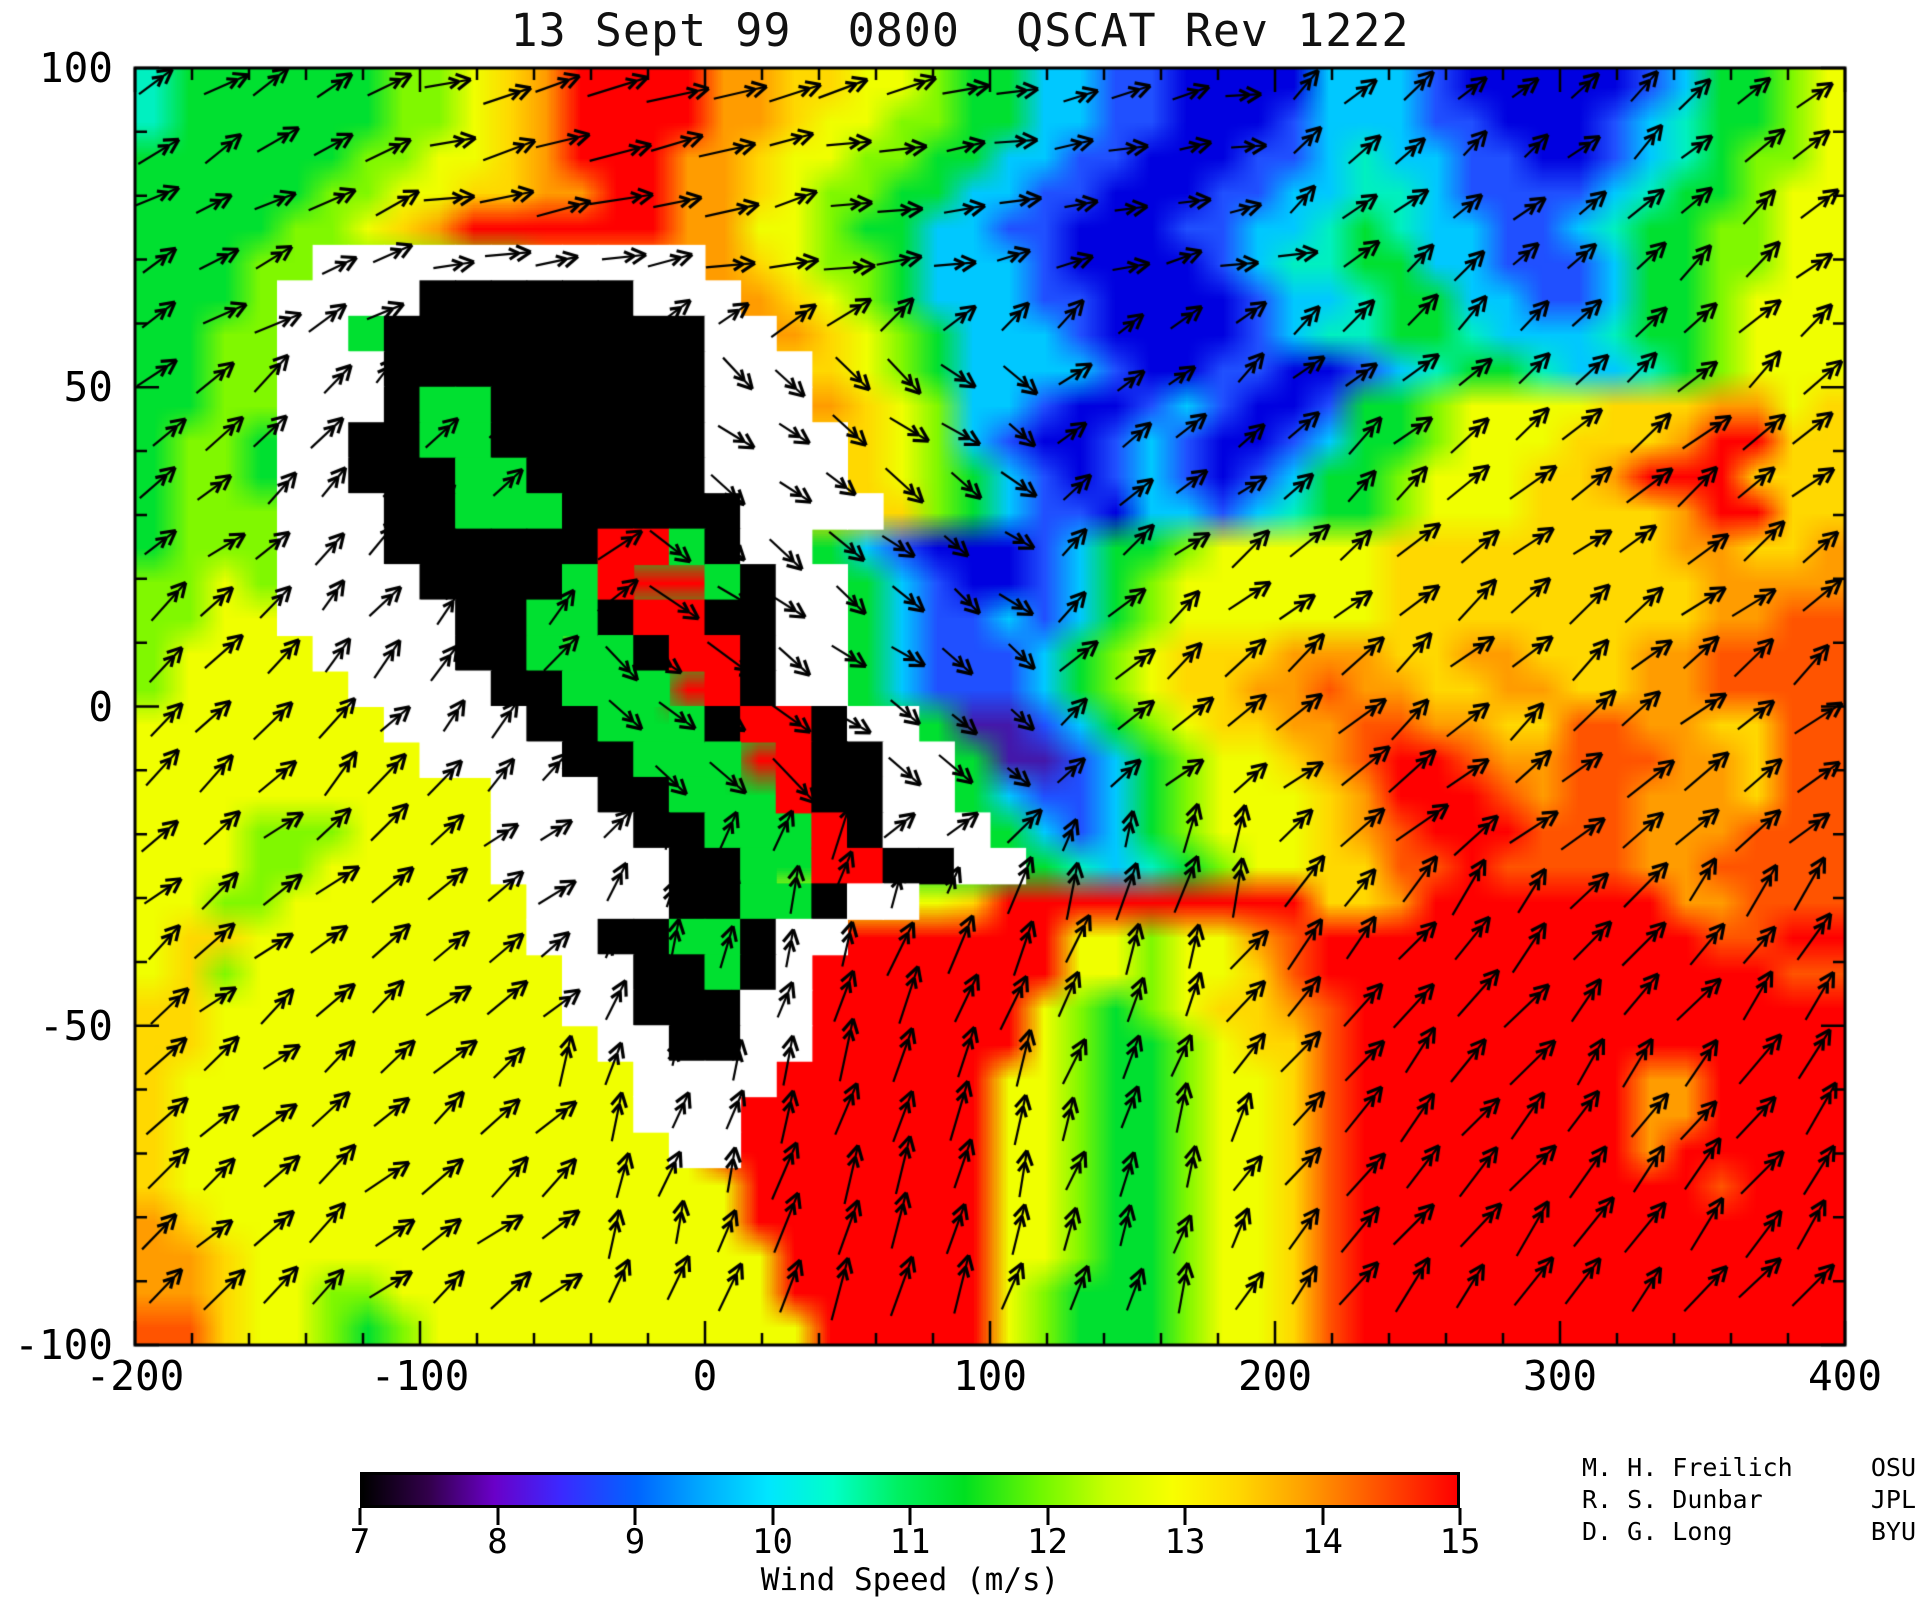 The image size is (1920, 1601). What do you see at coordinates (420, 1376) in the screenshot?
I see `x-tick-label: -100` at bounding box center [420, 1376].